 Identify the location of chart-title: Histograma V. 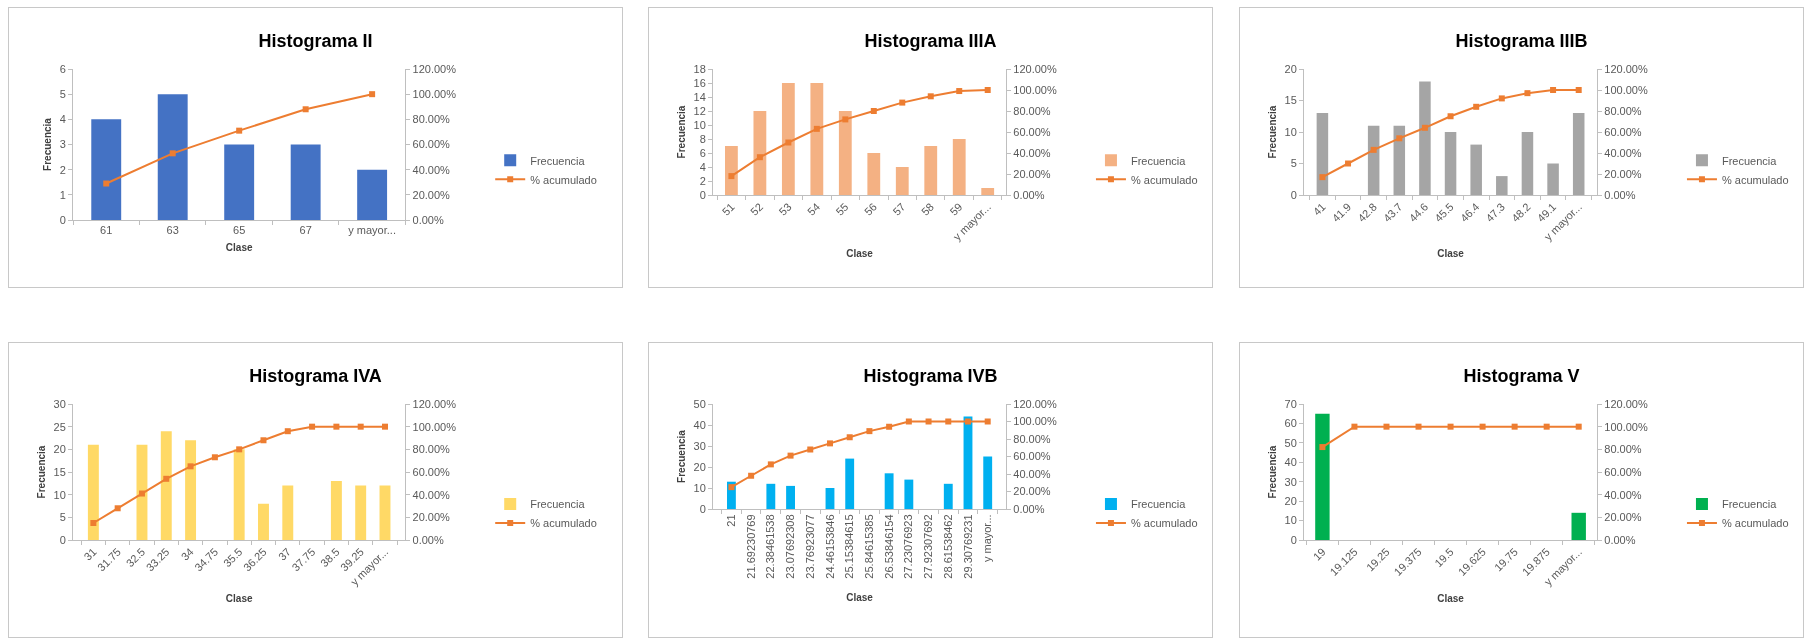
(1521, 376).